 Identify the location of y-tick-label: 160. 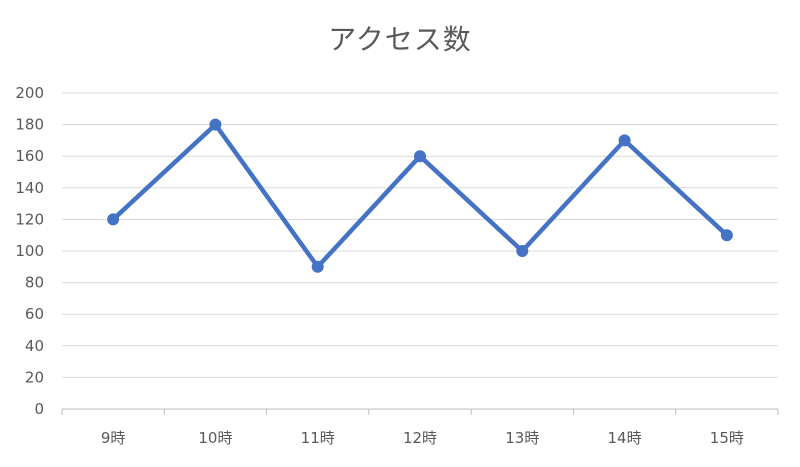
(29, 156).